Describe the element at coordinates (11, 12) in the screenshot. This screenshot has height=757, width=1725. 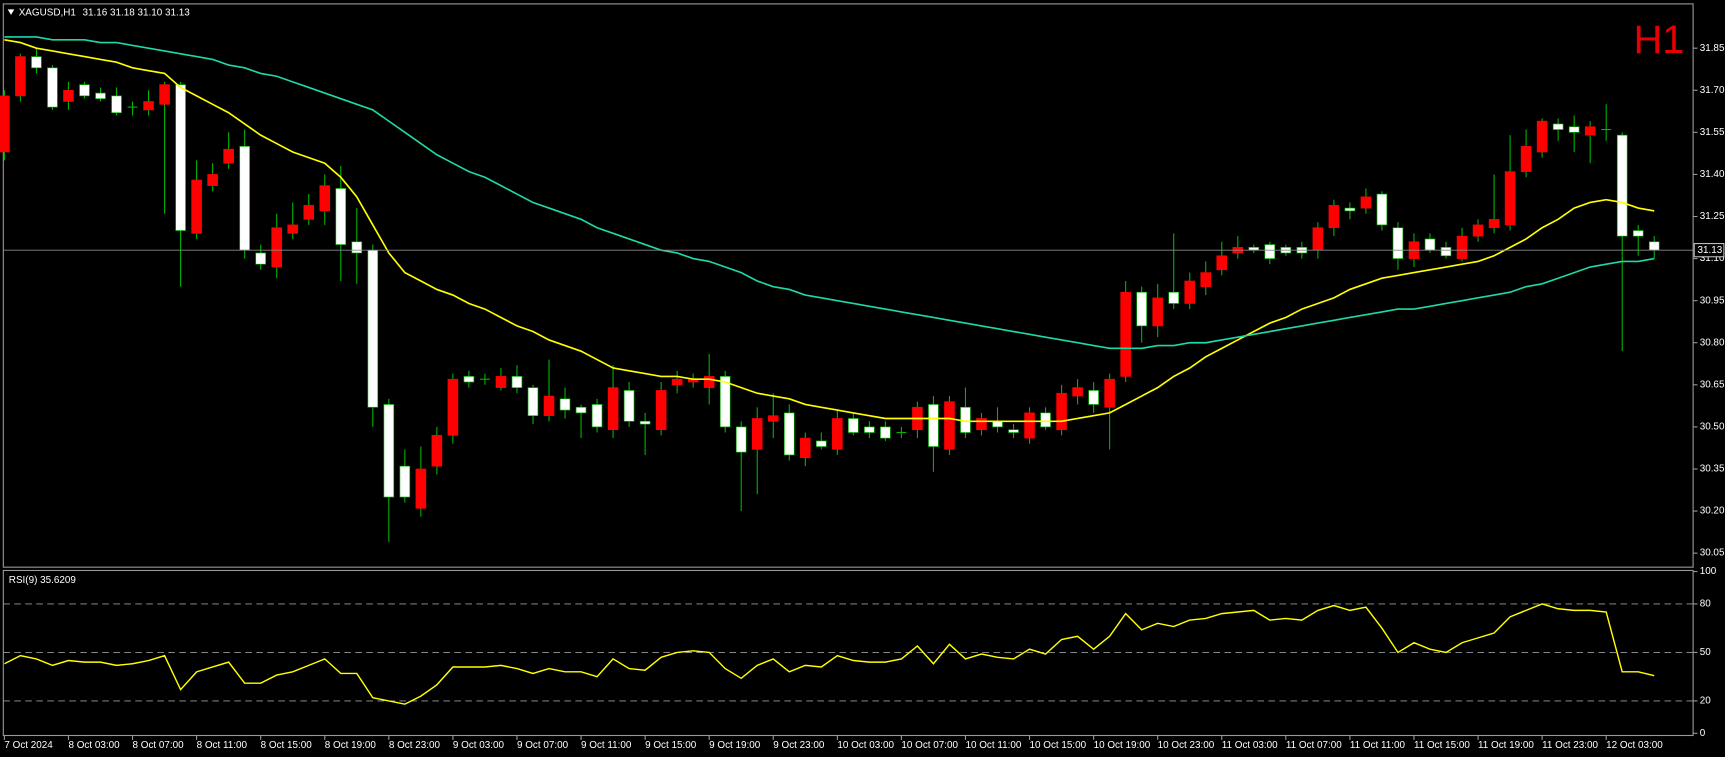
I see `menu-arrow` at that location.